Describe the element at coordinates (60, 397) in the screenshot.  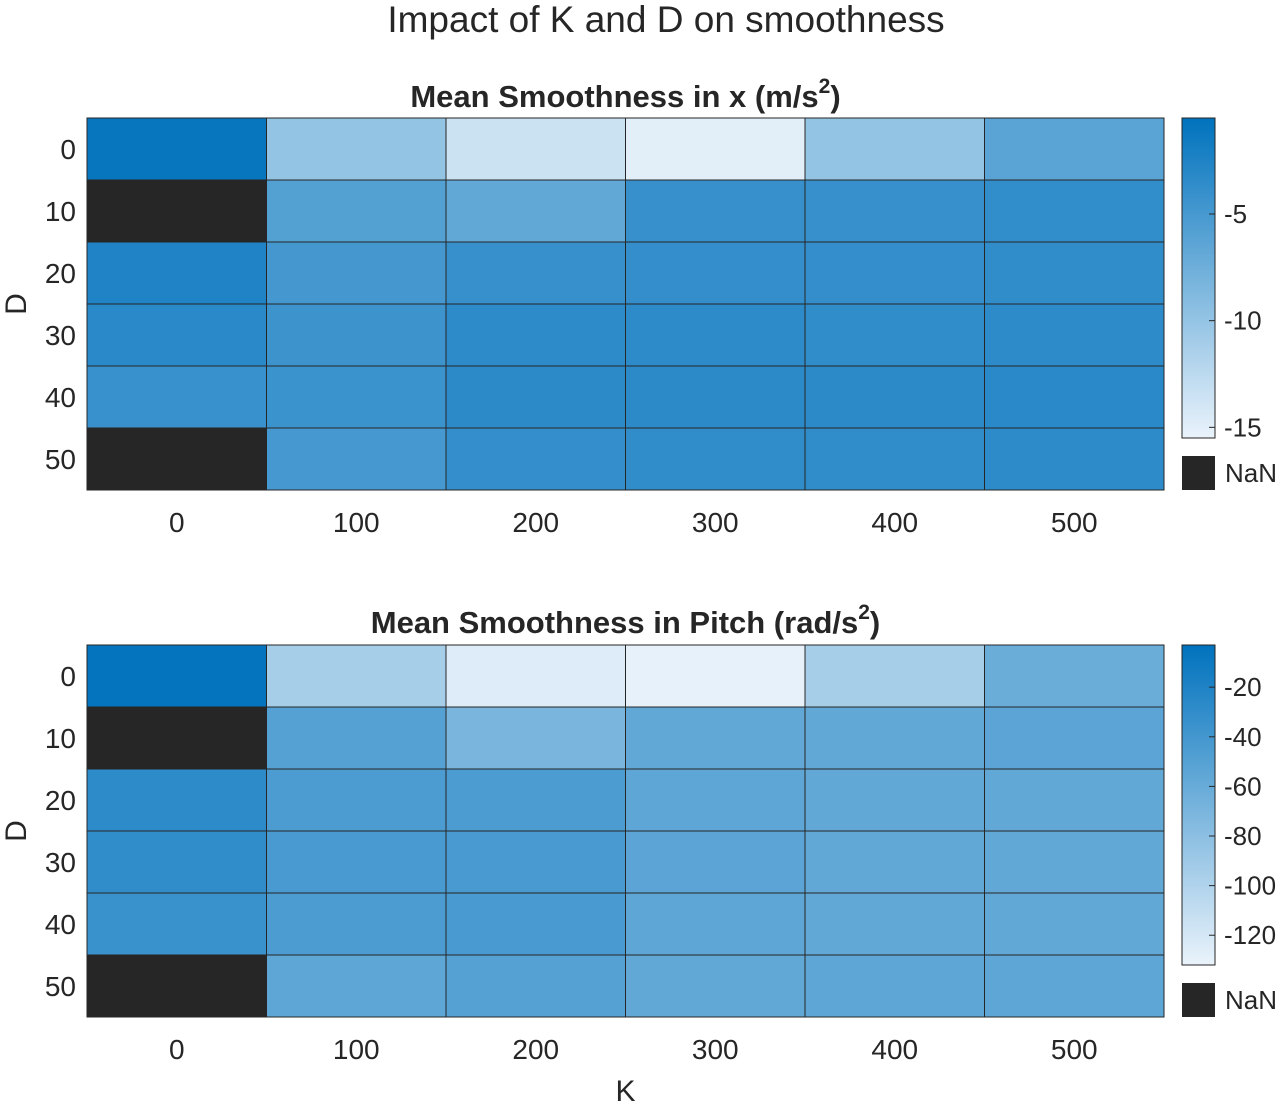
I see `y-tick-label: 40` at that location.